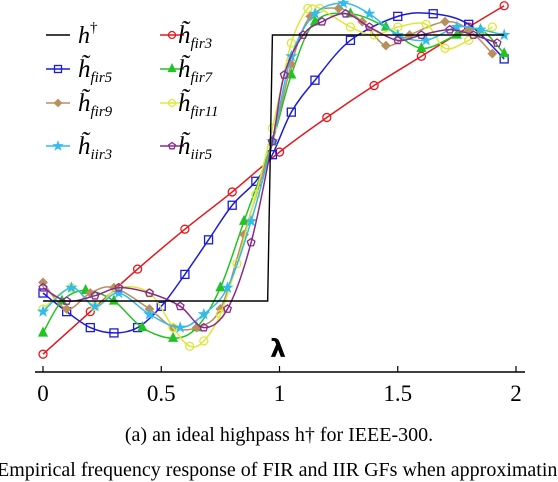 The height and width of the screenshot is (482, 558). Describe the element at coordinates (58, 145) in the screenshot. I see `legend-marker-iir3` at that location.